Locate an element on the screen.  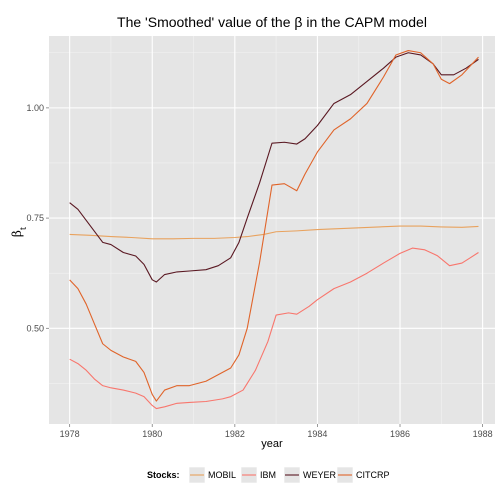
legend-item-weyer: WEYER is located at coordinates (310, 475).